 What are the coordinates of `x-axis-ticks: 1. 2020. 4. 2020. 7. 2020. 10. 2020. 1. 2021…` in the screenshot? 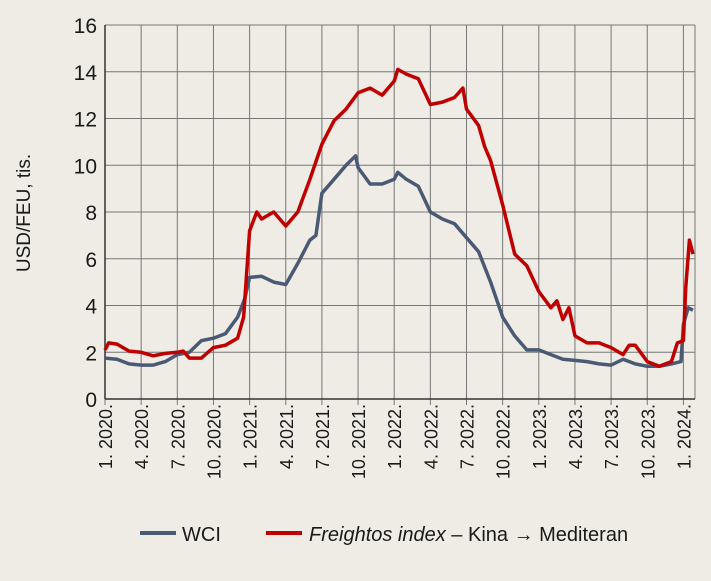 It's located at (395, 441).